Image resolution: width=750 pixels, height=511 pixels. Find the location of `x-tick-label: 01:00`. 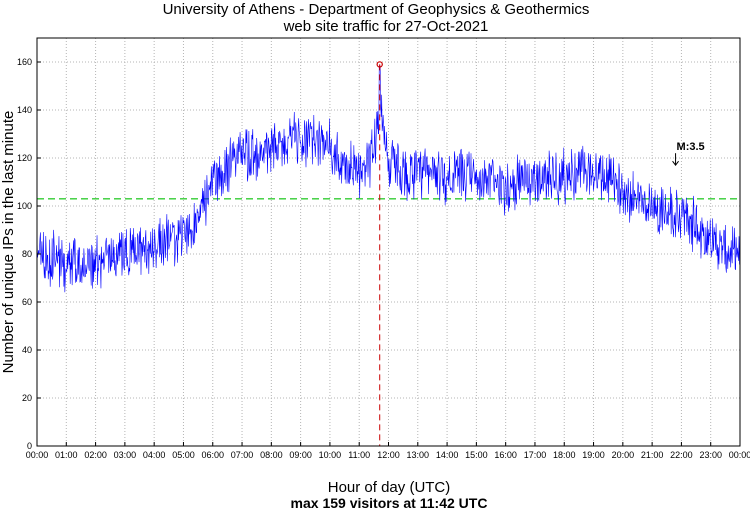

x-tick-label: 01:00 is located at coordinates (66, 455).